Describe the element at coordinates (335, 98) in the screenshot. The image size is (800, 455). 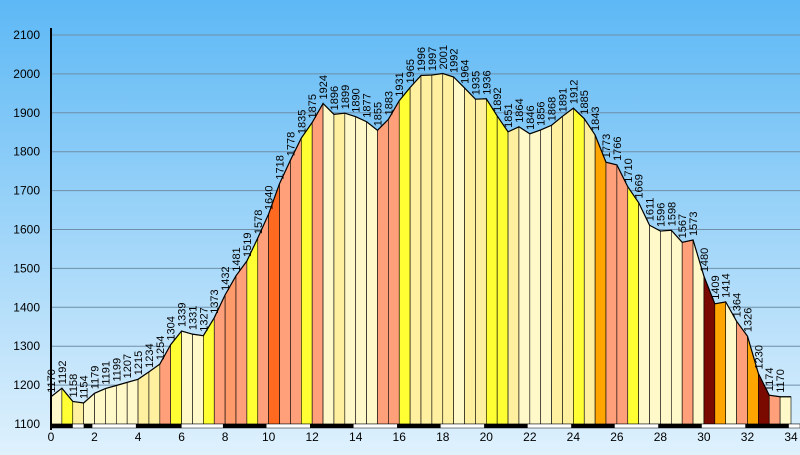
I see `data-label: 1896` at that location.